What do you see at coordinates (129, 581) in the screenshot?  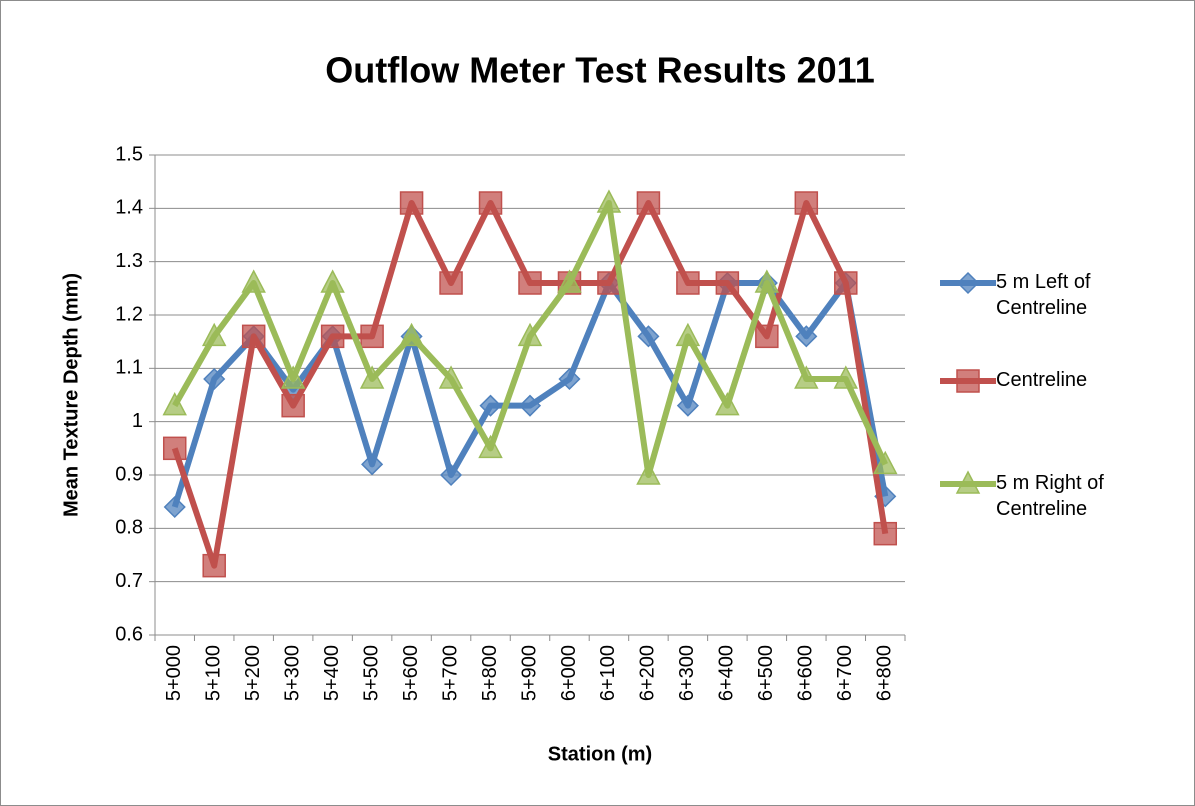 I see `y-tick-label: 0.7` at bounding box center [129, 581].